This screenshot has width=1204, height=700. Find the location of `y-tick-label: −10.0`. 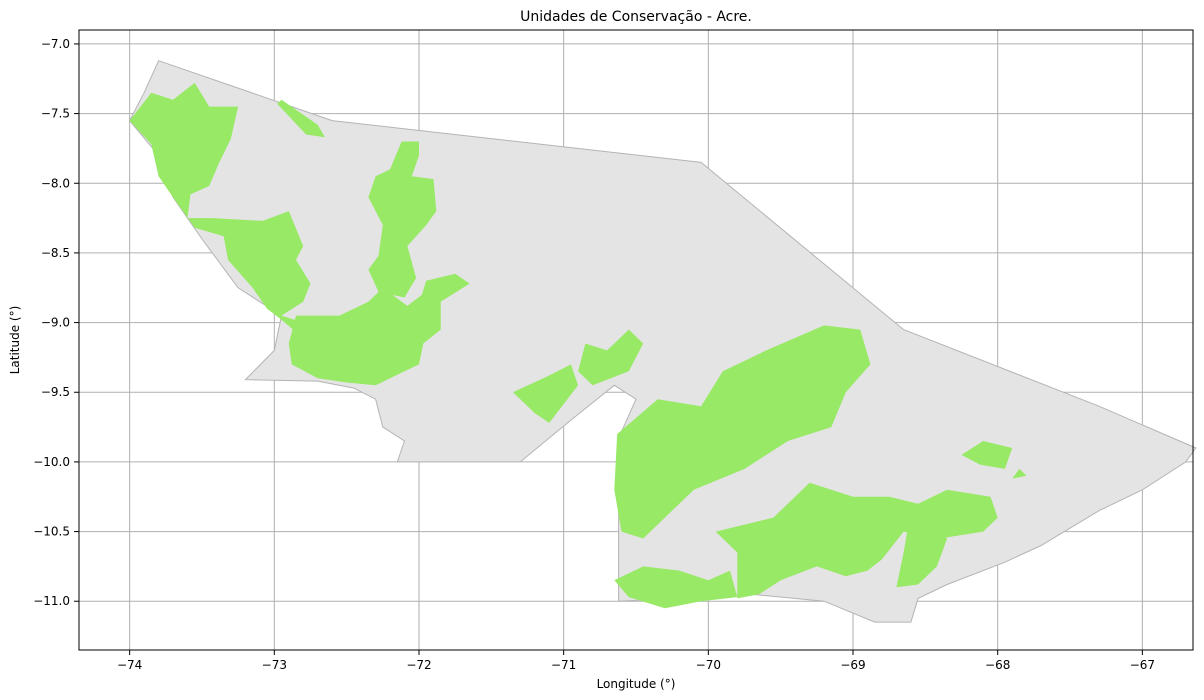

y-tick-label: −10.0 is located at coordinates (51, 462).